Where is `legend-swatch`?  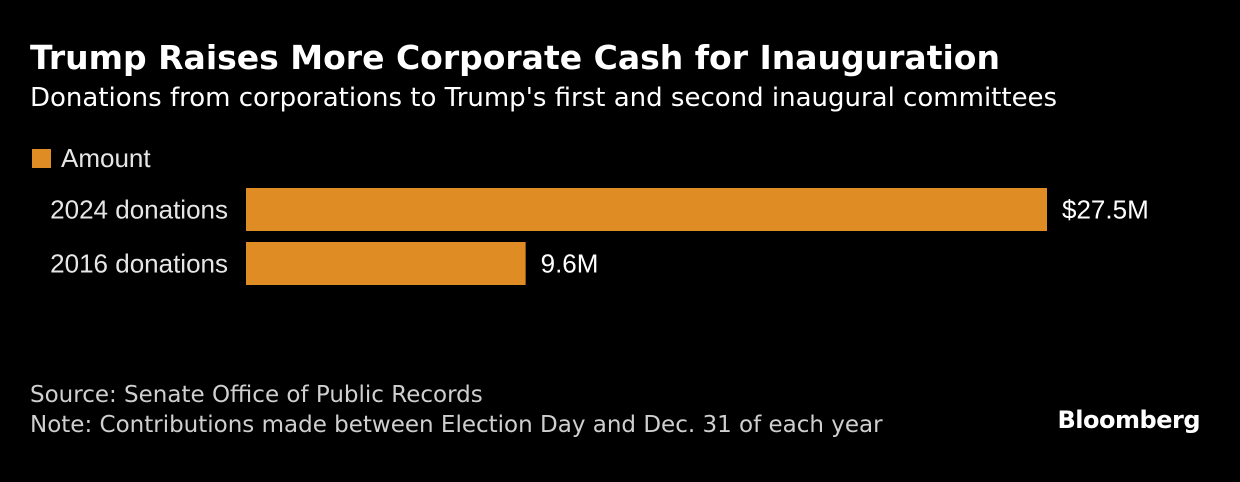 legend-swatch is located at coordinates (41, 158).